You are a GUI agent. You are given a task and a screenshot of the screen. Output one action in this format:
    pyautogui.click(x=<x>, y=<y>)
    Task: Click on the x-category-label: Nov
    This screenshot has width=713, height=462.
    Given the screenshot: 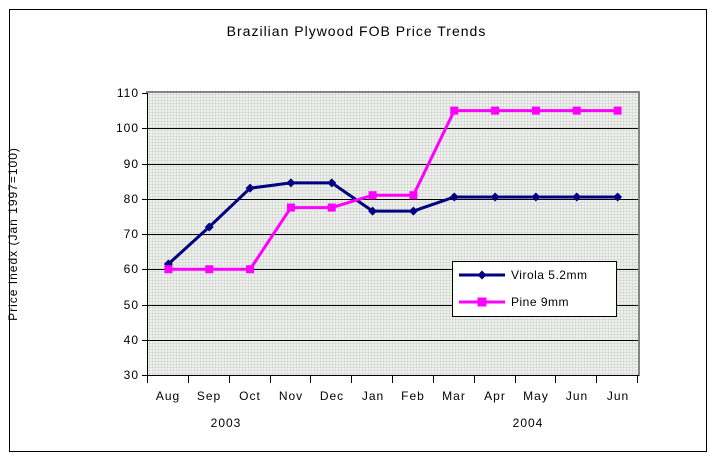 What is the action you would take?
    pyautogui.click(x=291, y=396)
    